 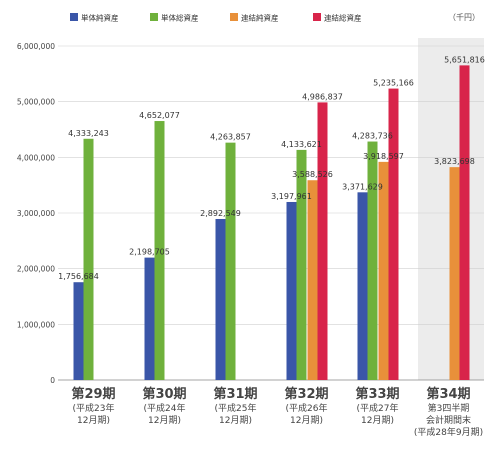 What do you see at coordinates (36, 46) in the screenshot?
I see `y-tick-label: 6,000,000` at bounding box center [36, 46].